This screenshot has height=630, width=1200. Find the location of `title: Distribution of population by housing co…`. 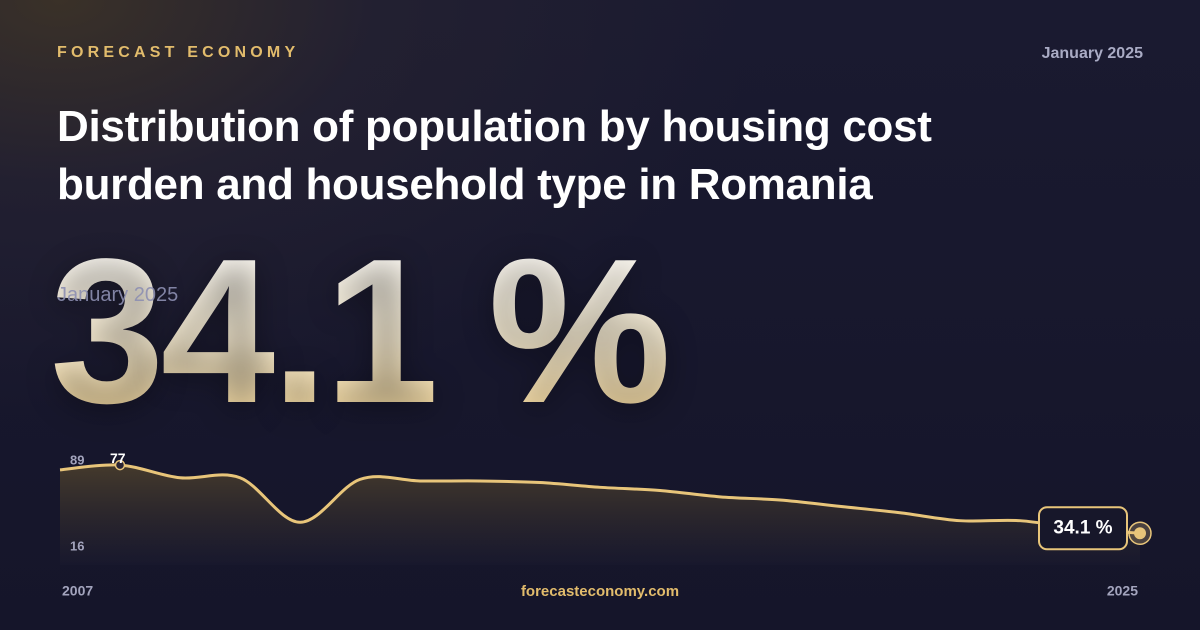

title: Distribution of population by housing co… is located at coordinates (494, 155).